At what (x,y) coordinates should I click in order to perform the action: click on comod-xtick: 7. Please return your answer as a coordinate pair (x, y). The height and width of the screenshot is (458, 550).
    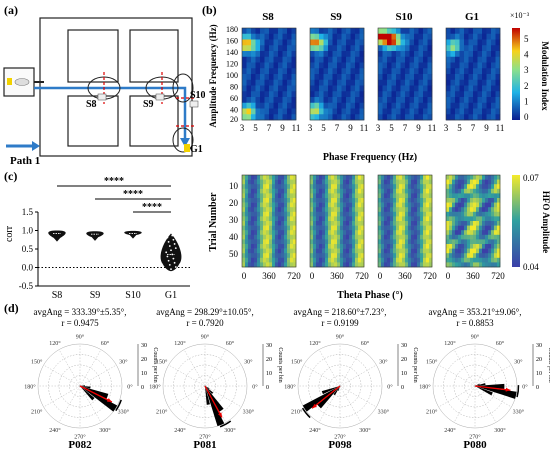
    Looking at the image, I should click on (405, 128).